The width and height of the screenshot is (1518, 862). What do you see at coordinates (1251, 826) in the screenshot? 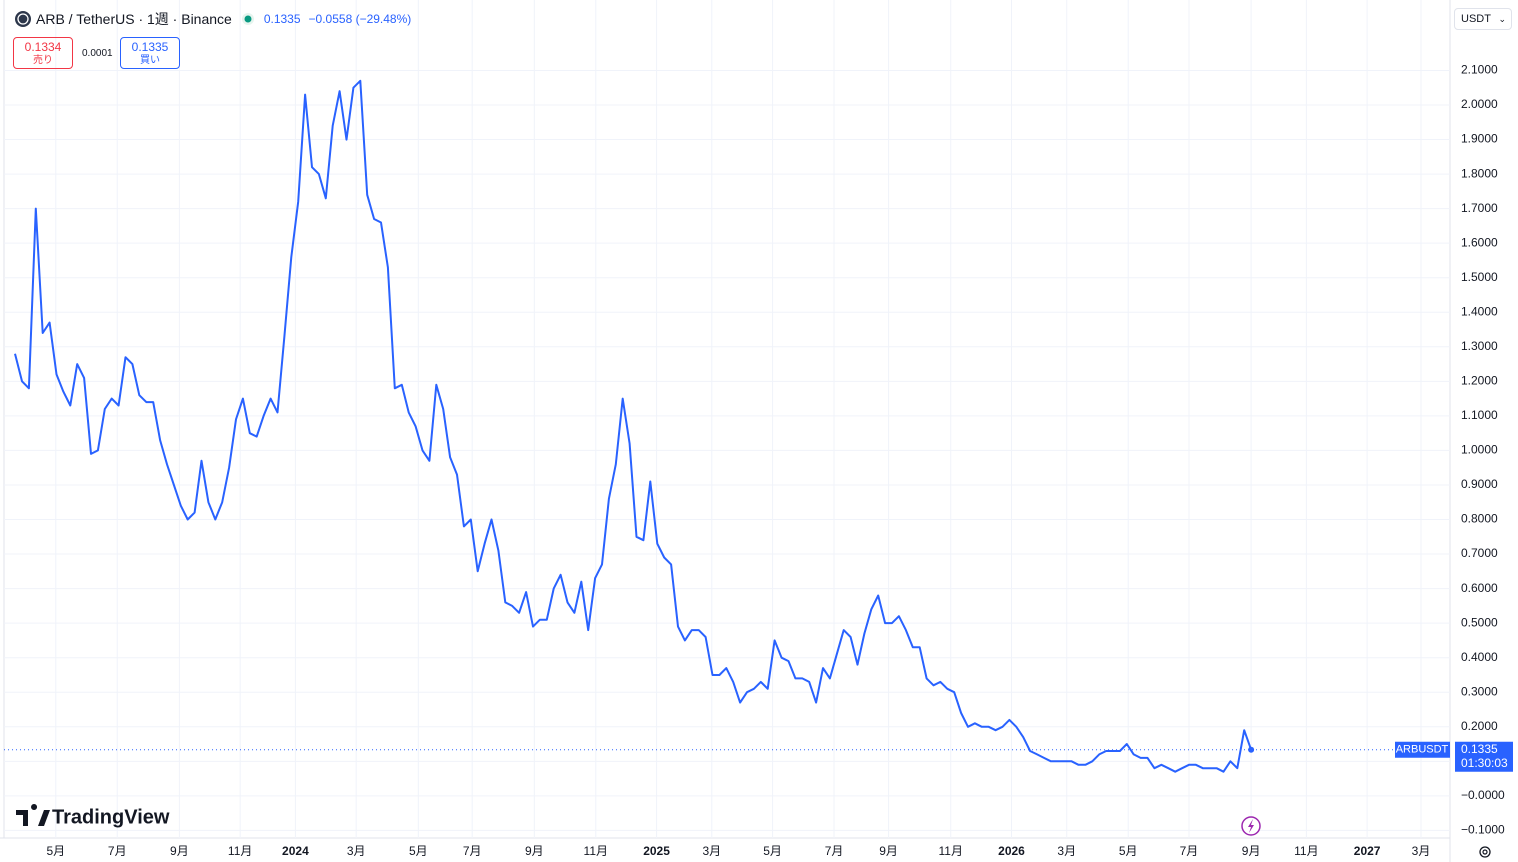
I see `events-icon` at bounding box center [1251, 826].